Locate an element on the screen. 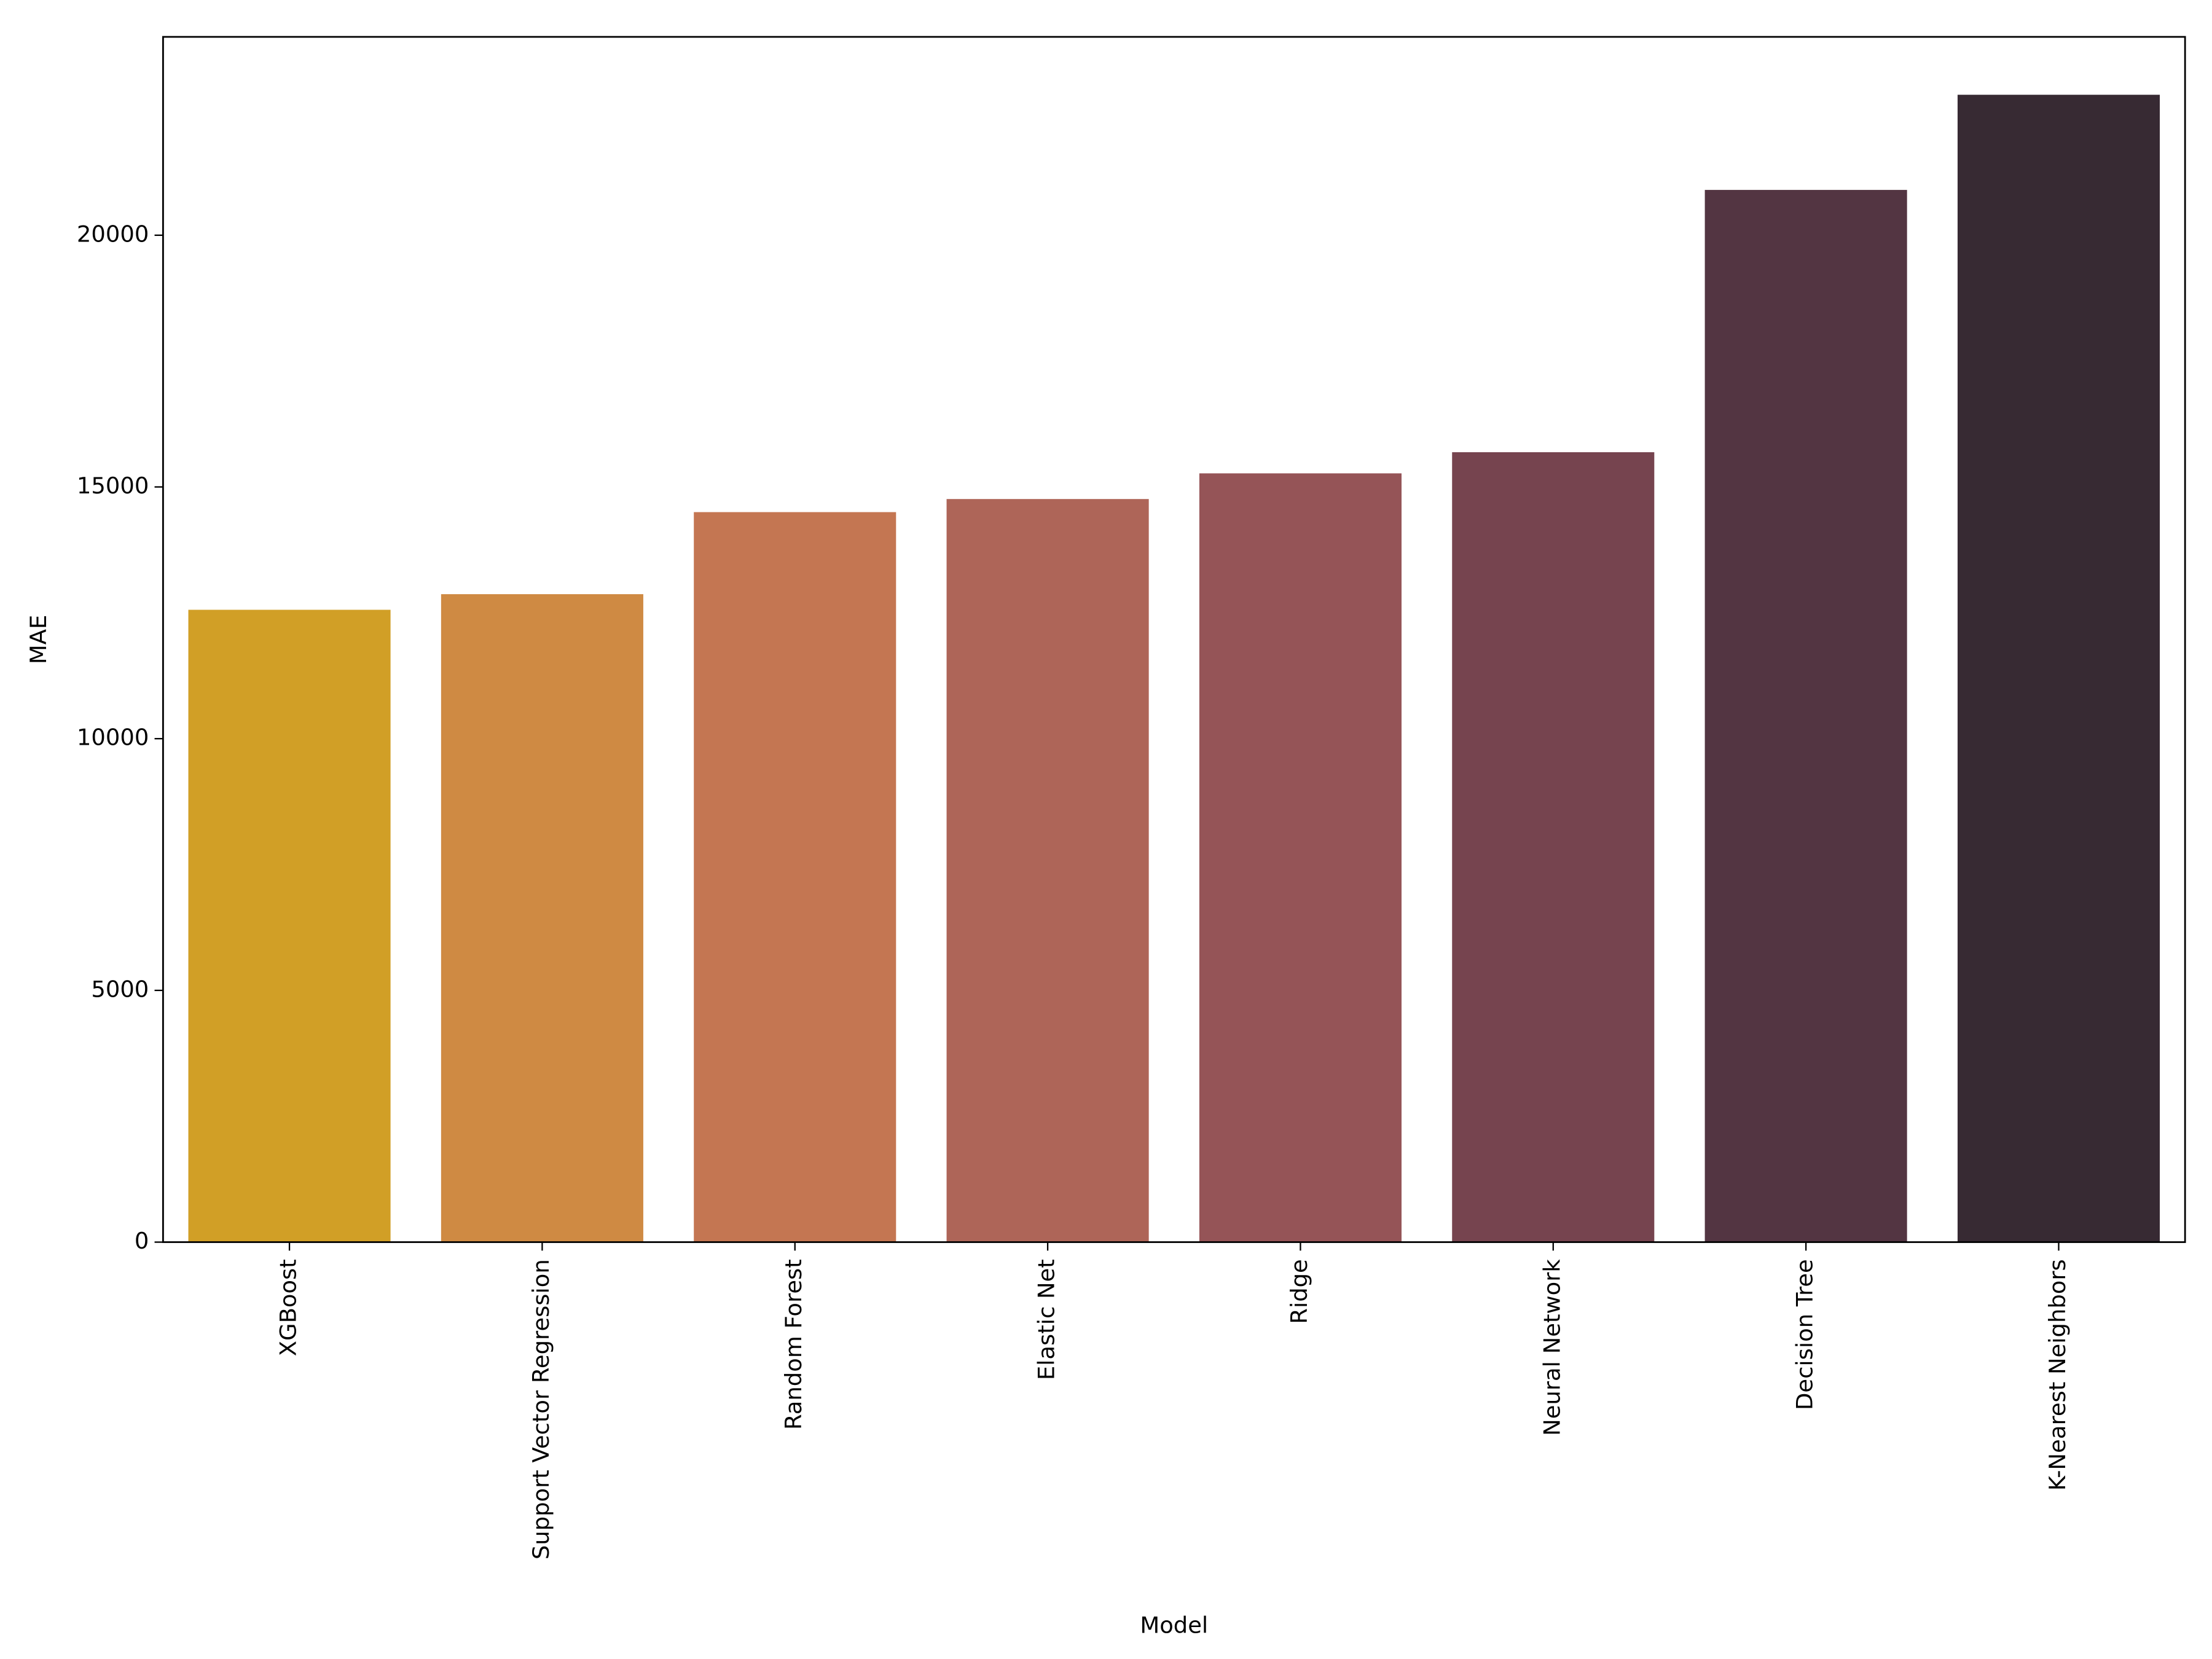 This screenshot has height=1659, width=2212. y-tick-label: 15000 is located at coordinates (113, 486).